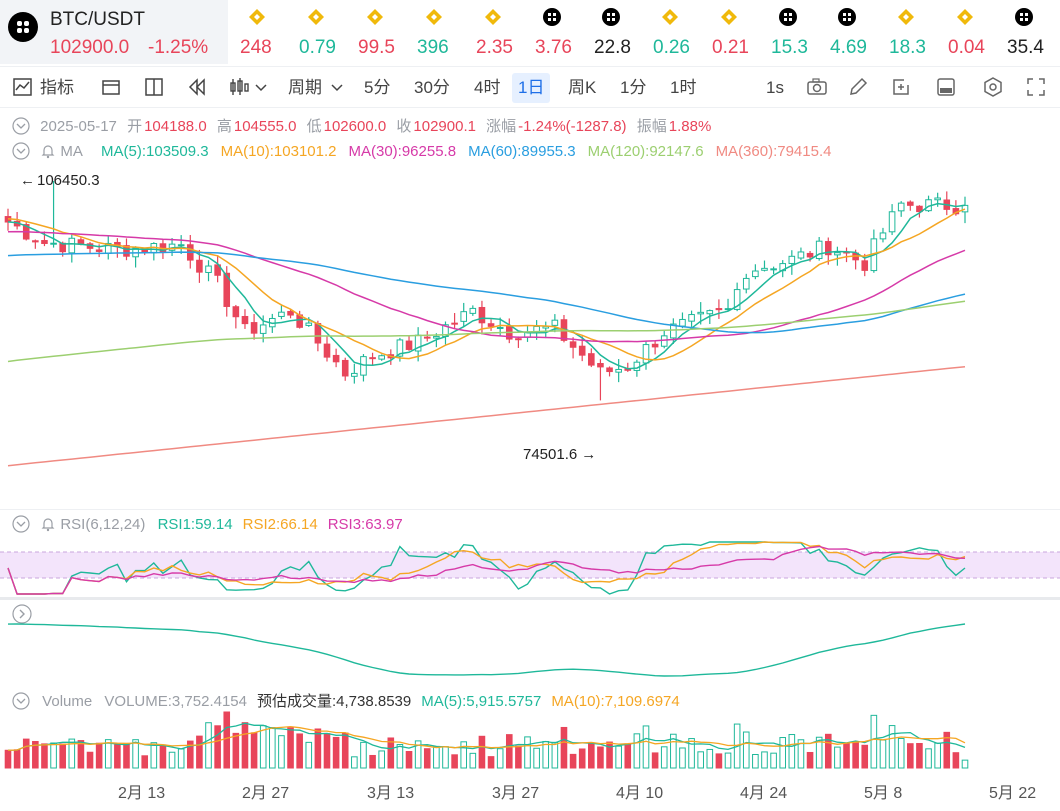  I want to click on ticker-item: 0.79, so click(328, 32).